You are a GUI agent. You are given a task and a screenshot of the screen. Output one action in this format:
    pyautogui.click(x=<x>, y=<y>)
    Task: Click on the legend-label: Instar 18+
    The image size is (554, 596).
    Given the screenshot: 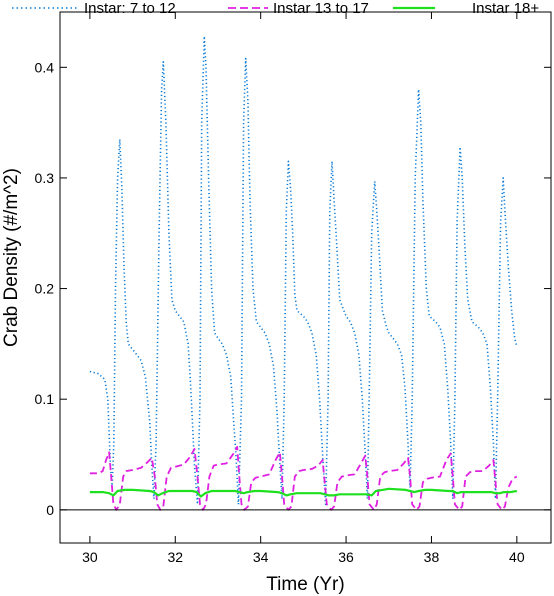 What is the action you would take?
    pyautogui.click(x=505, y=8)
    